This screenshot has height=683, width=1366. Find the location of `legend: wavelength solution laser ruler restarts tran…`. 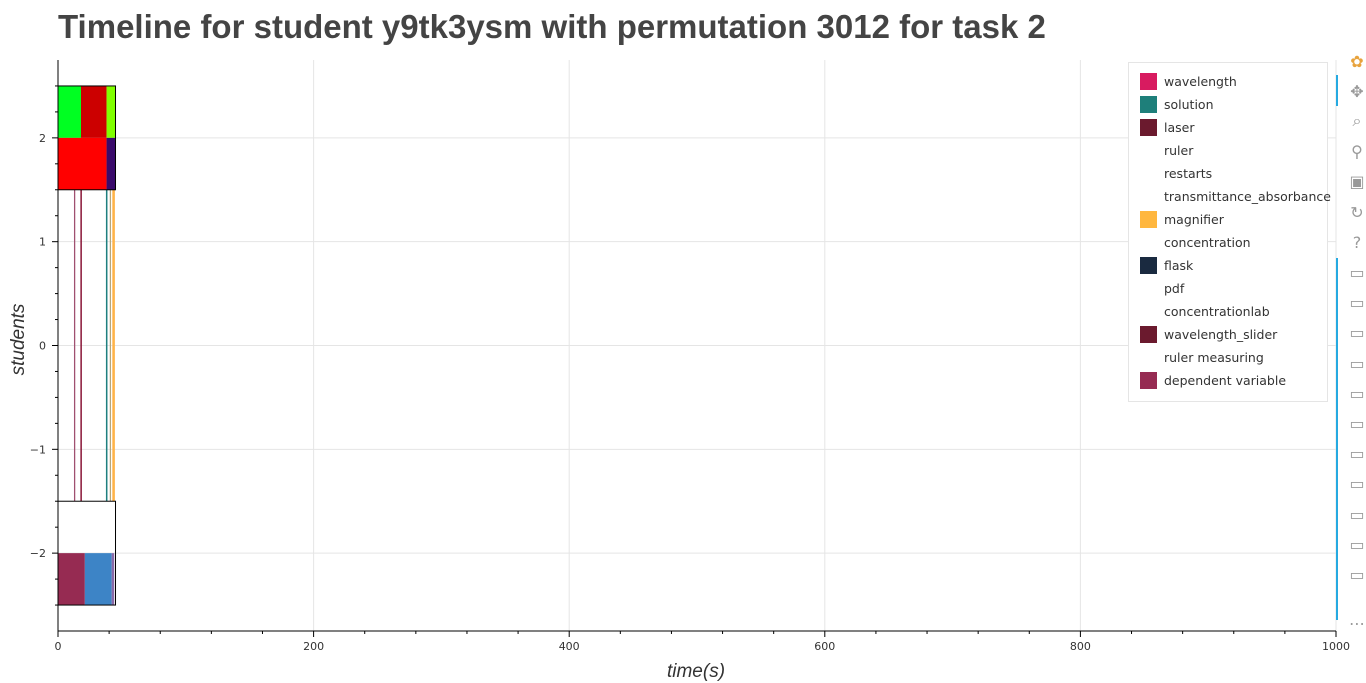

legend: wavelength solution laser ruler restarts tran… is located at coordinates (1229, 232).